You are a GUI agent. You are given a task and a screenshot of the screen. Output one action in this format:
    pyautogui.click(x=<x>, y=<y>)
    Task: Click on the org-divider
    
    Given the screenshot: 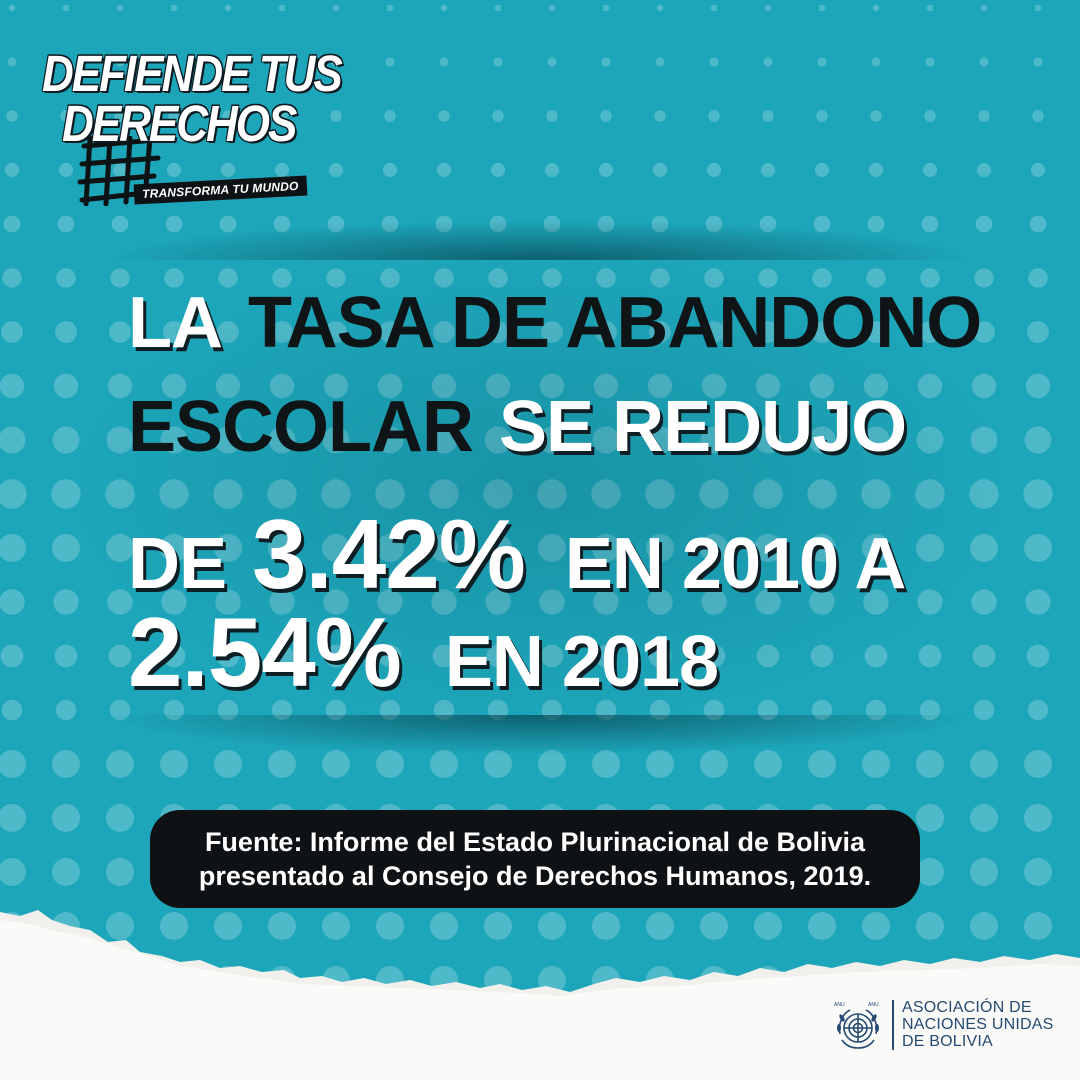 What is the action you would take?
    pyautogui.click(x=893, y=1025)
    